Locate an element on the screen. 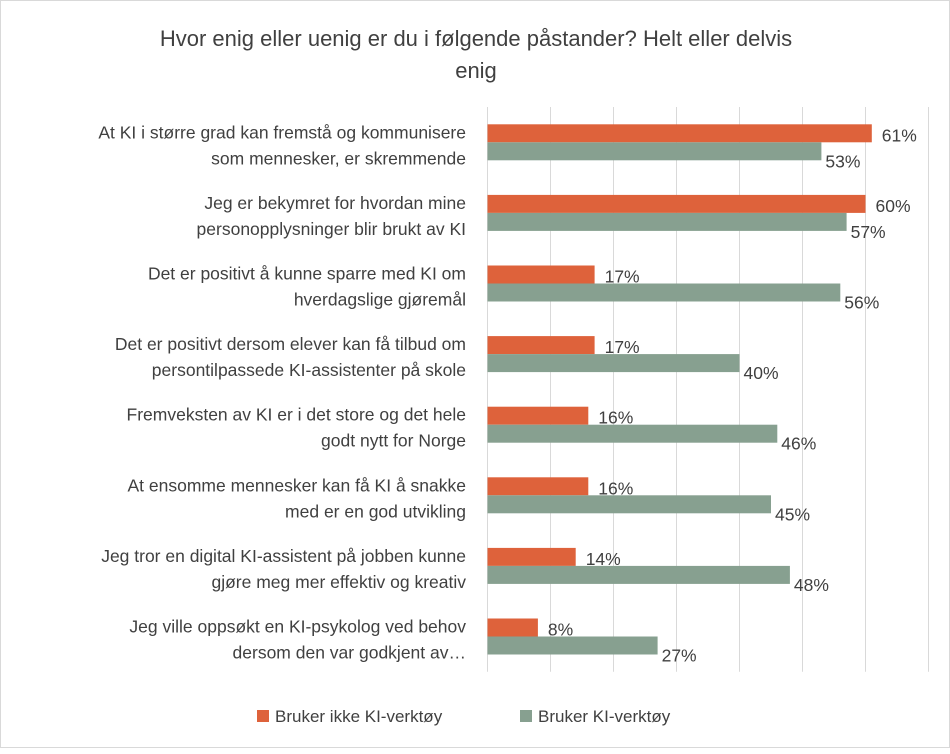  data-label: 53% is located at coordinates (842, 161).